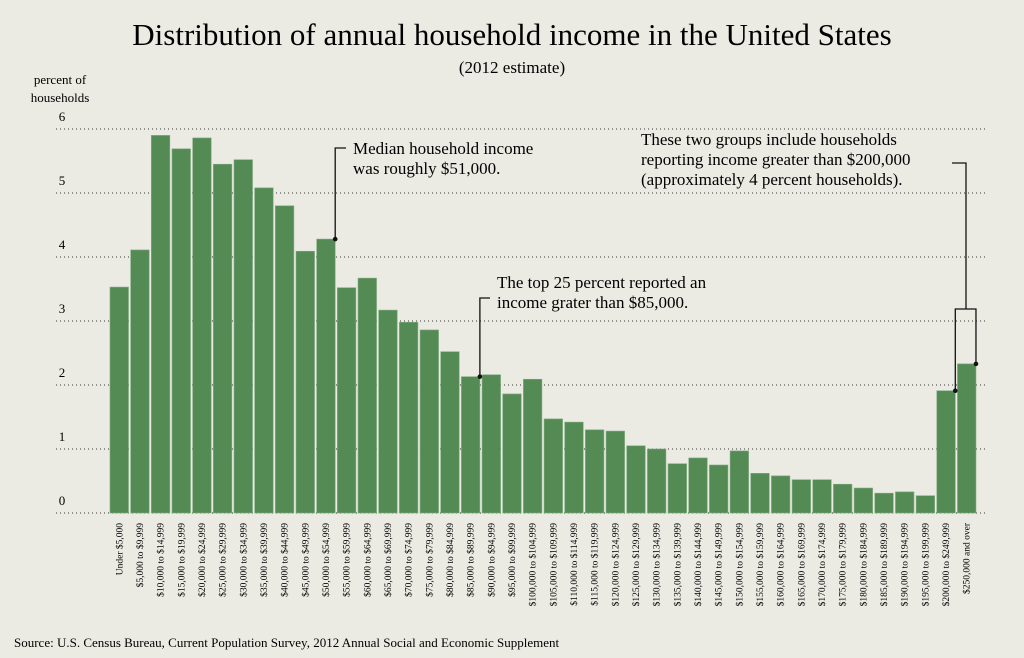 This screenshot has width=1024, height=658. What do you see at coordinates (776, 159) in the screenshot?
I see `high-income-annotation: reporting income greater than $200,000` at bounding box center [776, 159].